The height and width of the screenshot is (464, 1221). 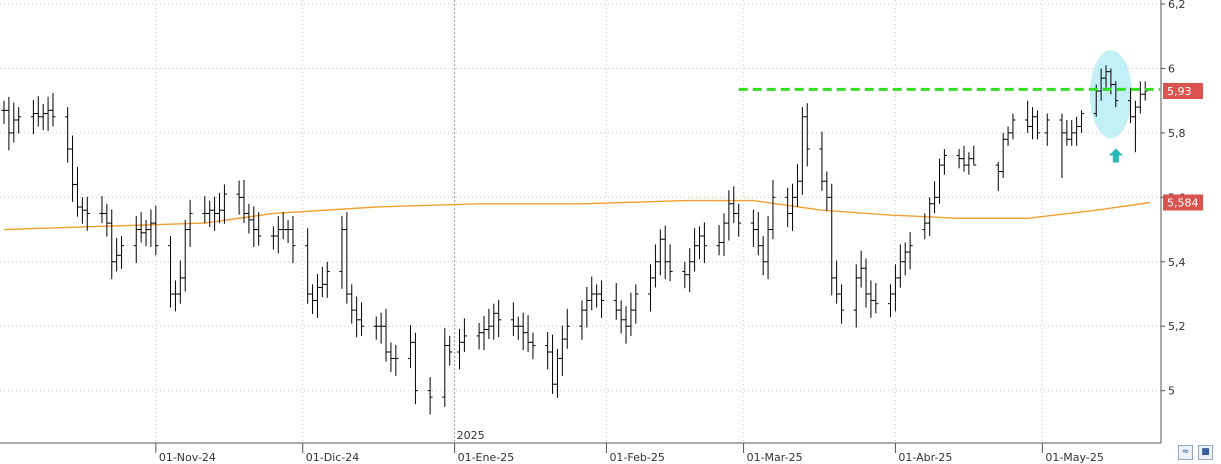 I want to click on y-tick-label: 5,2, so click(x=1177, y=326).